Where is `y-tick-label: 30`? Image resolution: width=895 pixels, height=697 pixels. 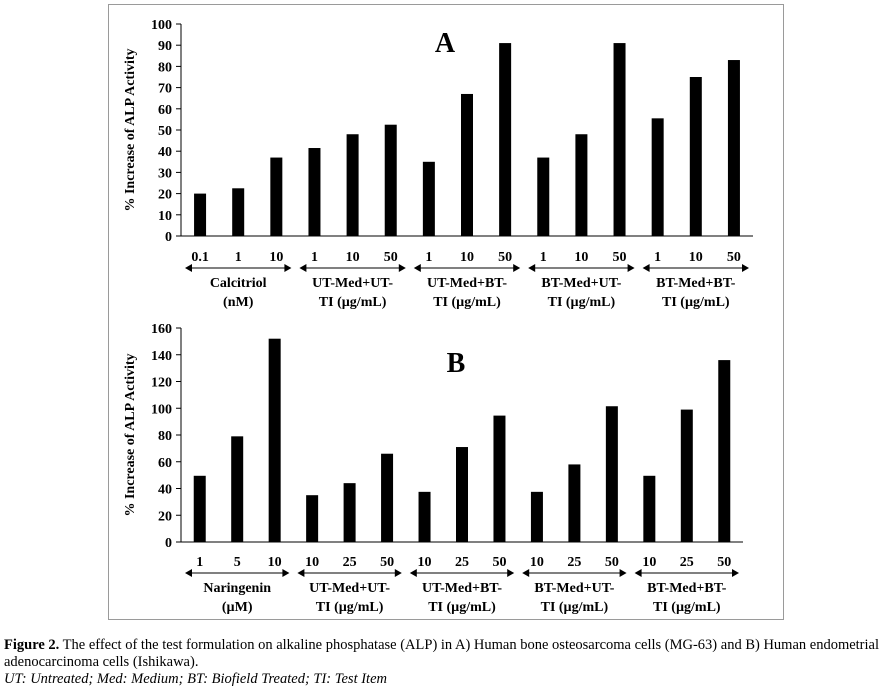
y-tick-label: 30 is located at coordinates (165, 173).